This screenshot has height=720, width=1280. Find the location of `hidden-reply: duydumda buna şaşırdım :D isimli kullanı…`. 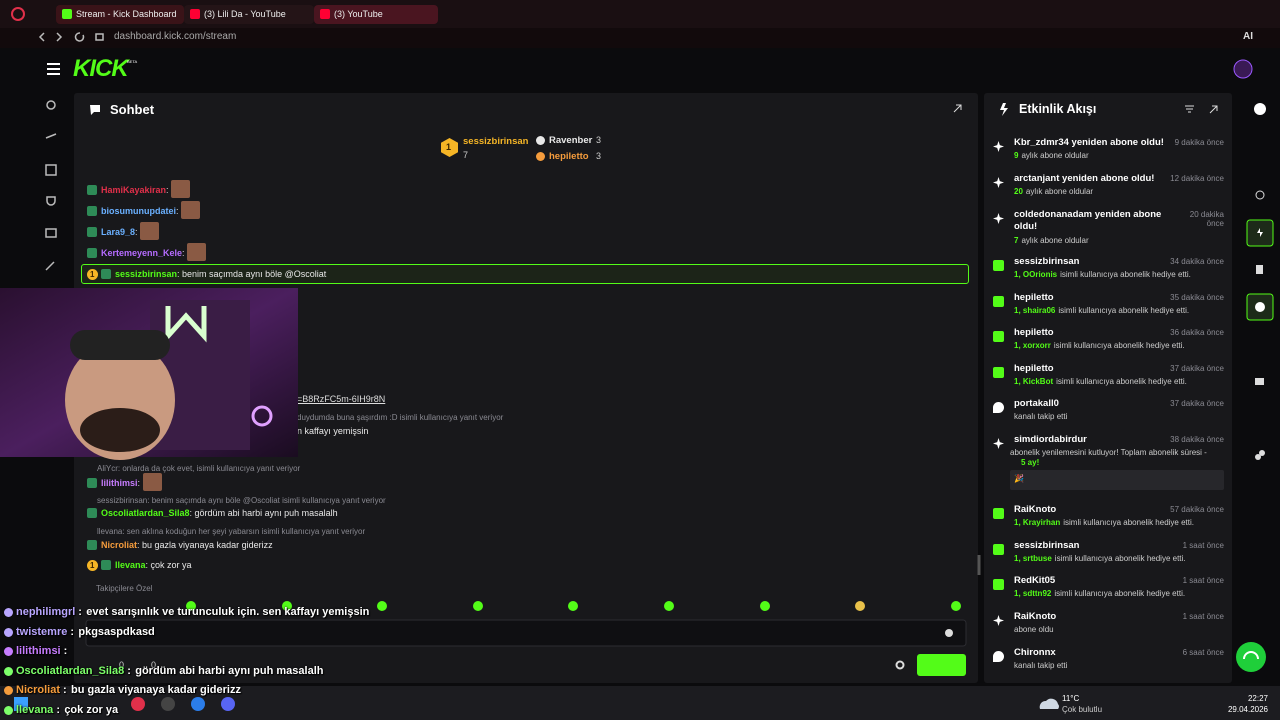

hidden-reply: duydumda buna şaşırdım :D isimli kullanı… is located at coordinates (400, 417).